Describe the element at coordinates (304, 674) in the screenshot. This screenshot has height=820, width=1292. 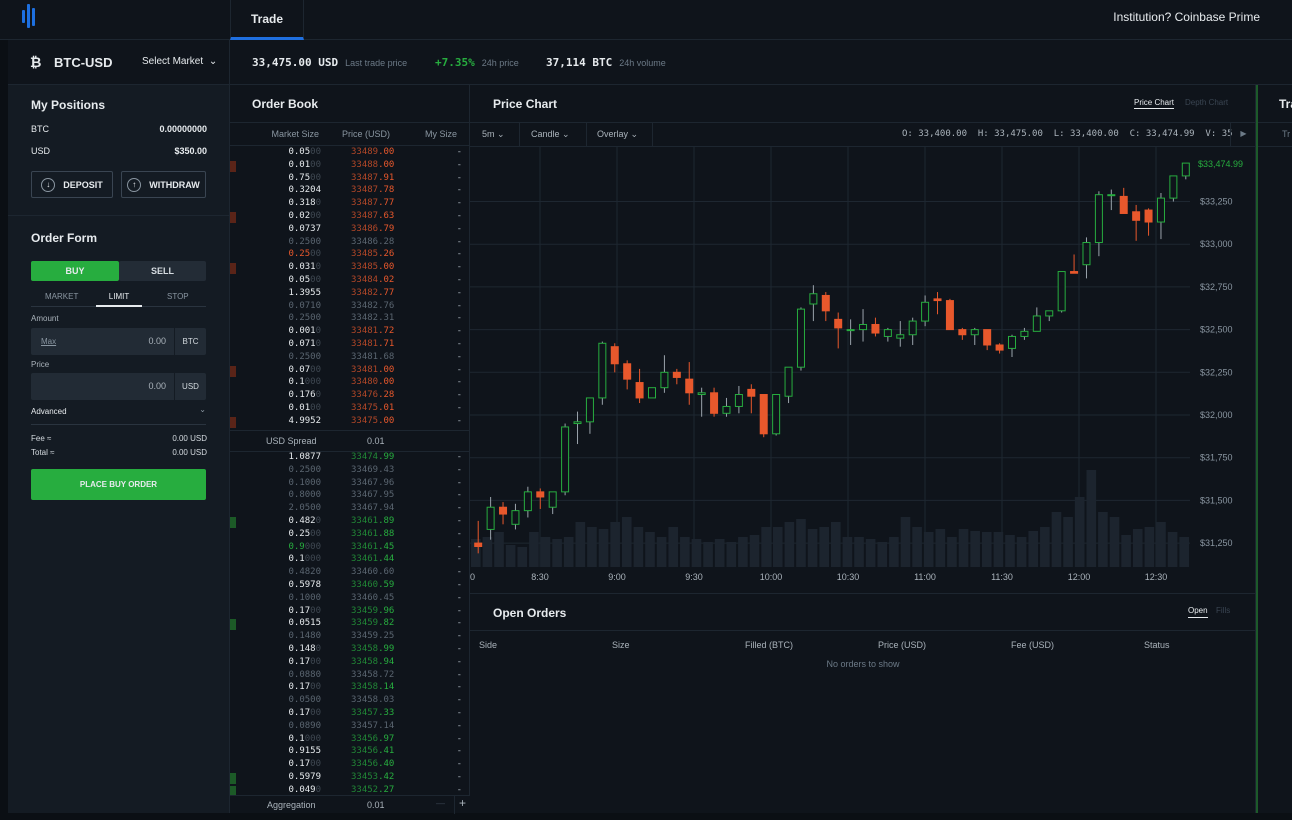
I see `row-size: 0.0880` at that location.